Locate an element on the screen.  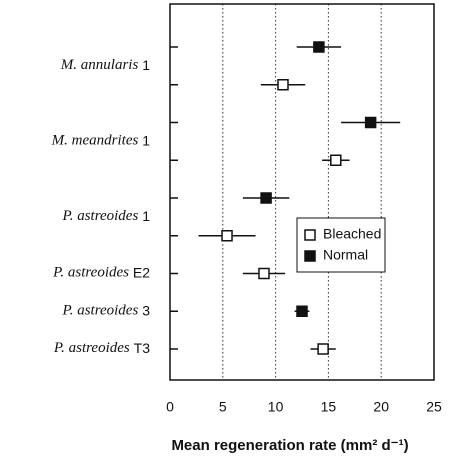
category-code: T3 is located at coordinates (142, 348).